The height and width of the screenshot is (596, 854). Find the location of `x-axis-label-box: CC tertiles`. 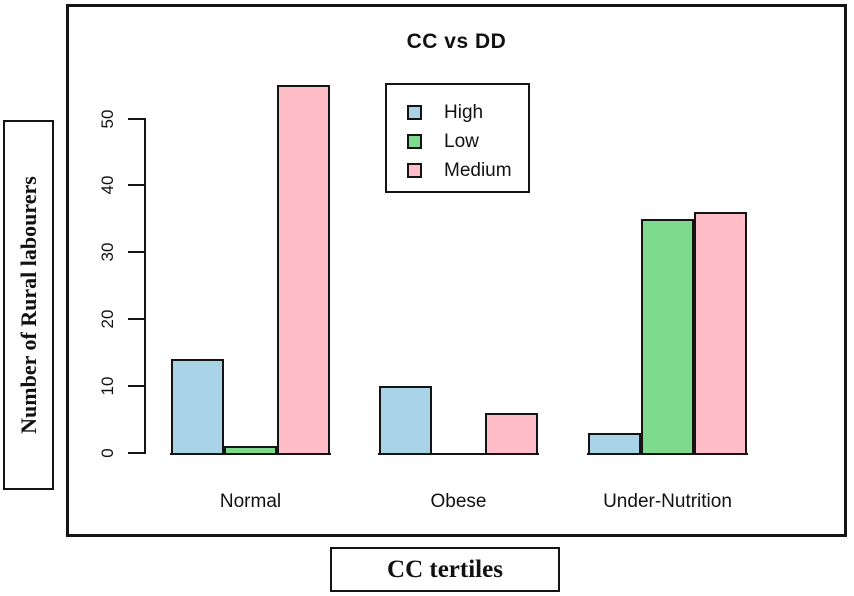

x-axis-label-box: CC tertiles is located at coordinates (445, 569).